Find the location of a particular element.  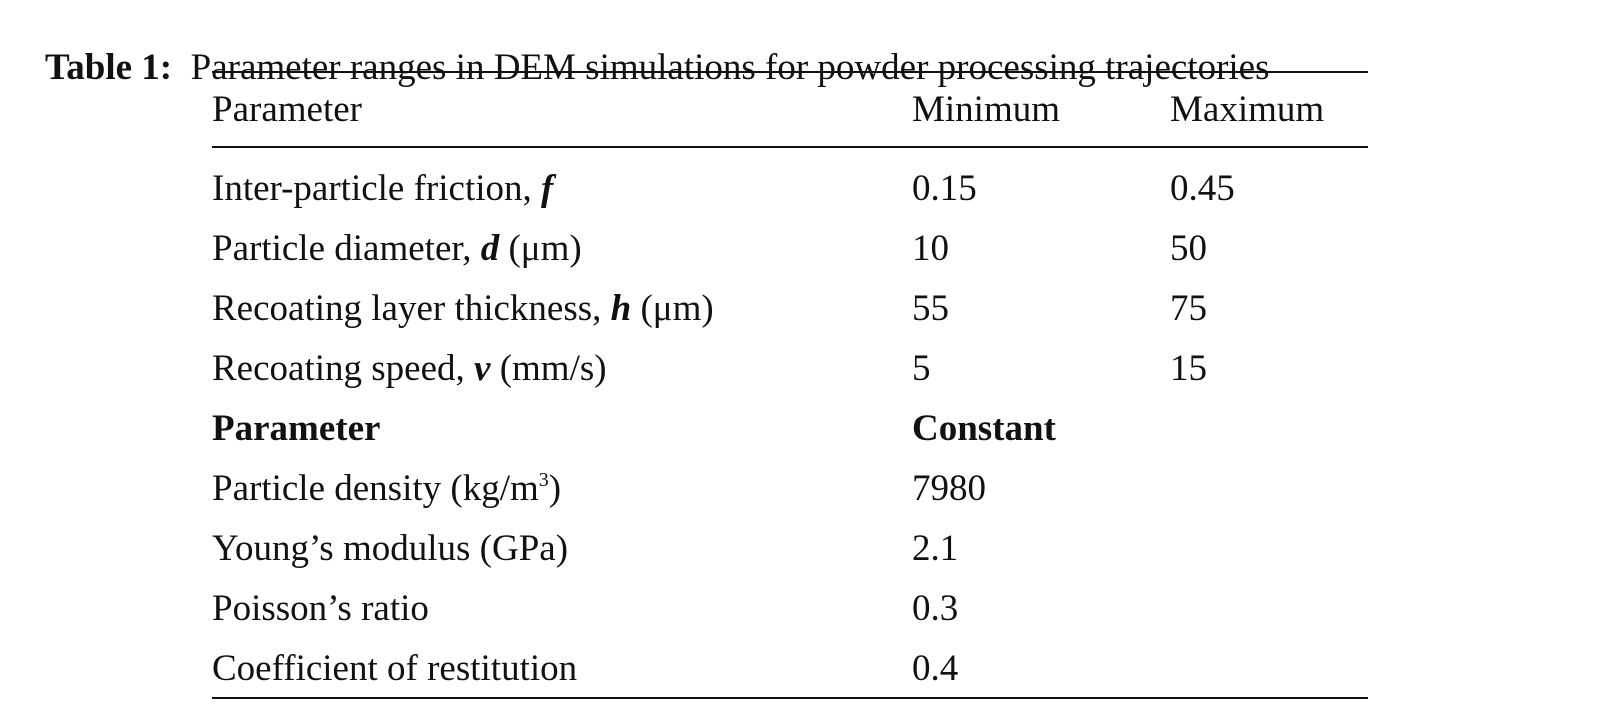

parameter-cell: Recoating layer thickness, h (μm) is located at coordinates (463, 308).